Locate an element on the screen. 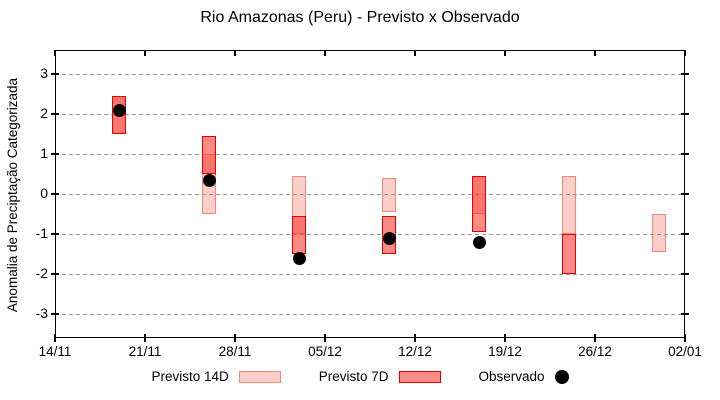  x-tick-label: 19/12 is located at coordinates (505, 351).